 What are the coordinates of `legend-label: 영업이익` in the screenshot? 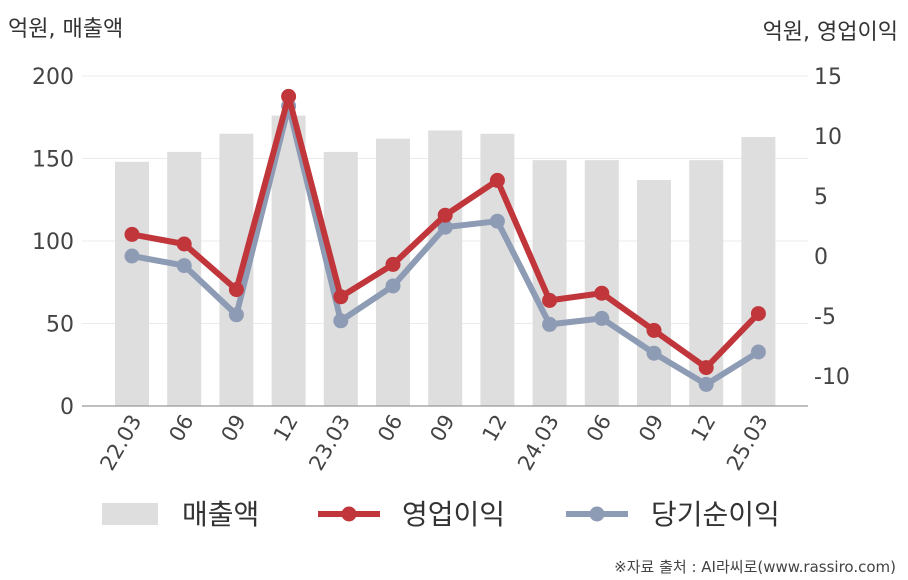 It's located at (453, 514).